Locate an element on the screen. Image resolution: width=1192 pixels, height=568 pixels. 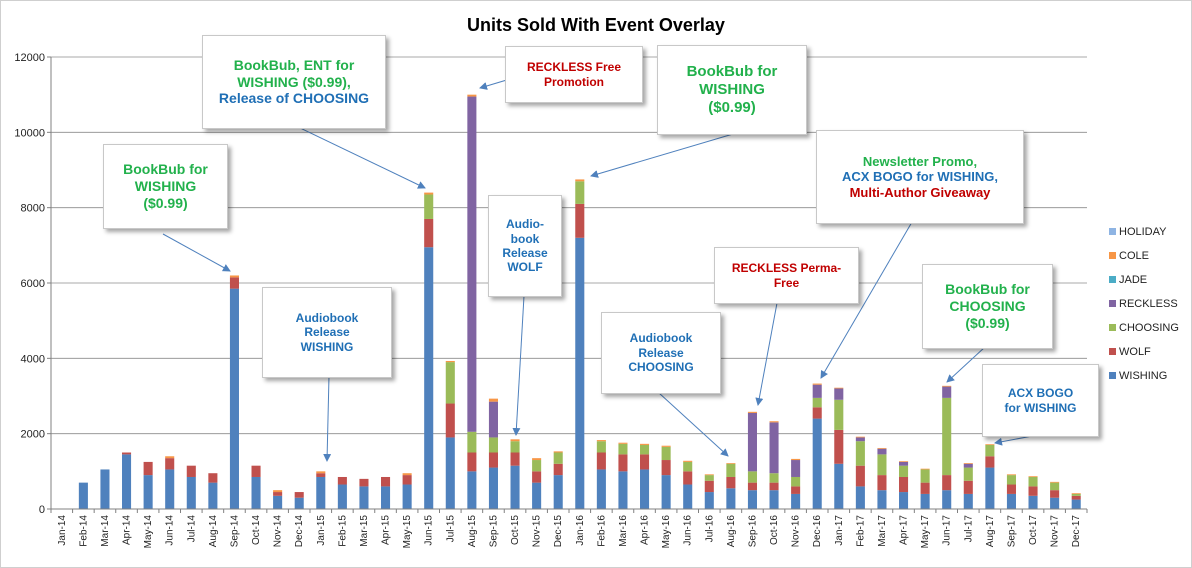
callout-line: ACX BOGO is located at coordinates (1040, 393).